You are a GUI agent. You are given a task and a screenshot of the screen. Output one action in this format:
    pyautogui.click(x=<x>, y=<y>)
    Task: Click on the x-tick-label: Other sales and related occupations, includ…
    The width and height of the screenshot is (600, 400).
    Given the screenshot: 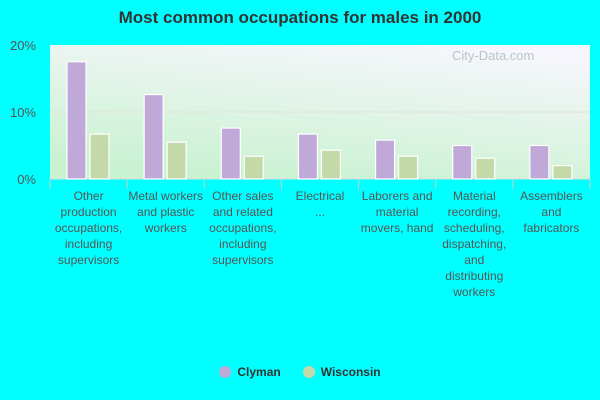 What is the action you would take?
    pyautogui.click(x=242, y=228)
    